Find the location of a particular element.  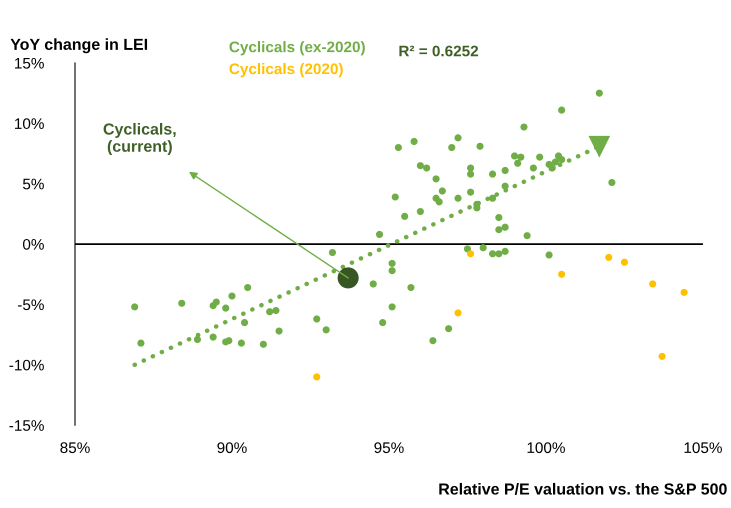

y-tick-label: 0% is located at coordinates (33, 244).